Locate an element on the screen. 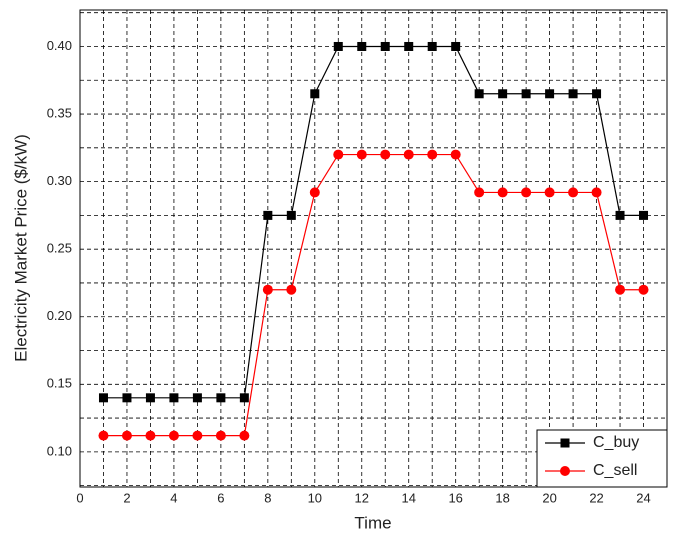 This screenshot has width=685, height=541. x-tick-label: 14 is located at coordinates (408, 497).